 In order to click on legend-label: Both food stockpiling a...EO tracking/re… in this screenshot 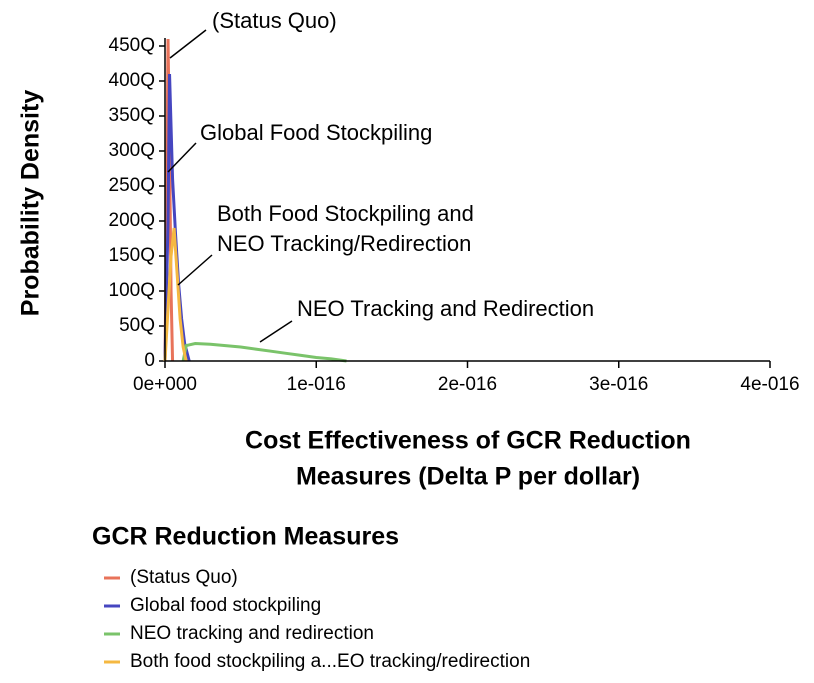, I will do `click(330, 661)`.